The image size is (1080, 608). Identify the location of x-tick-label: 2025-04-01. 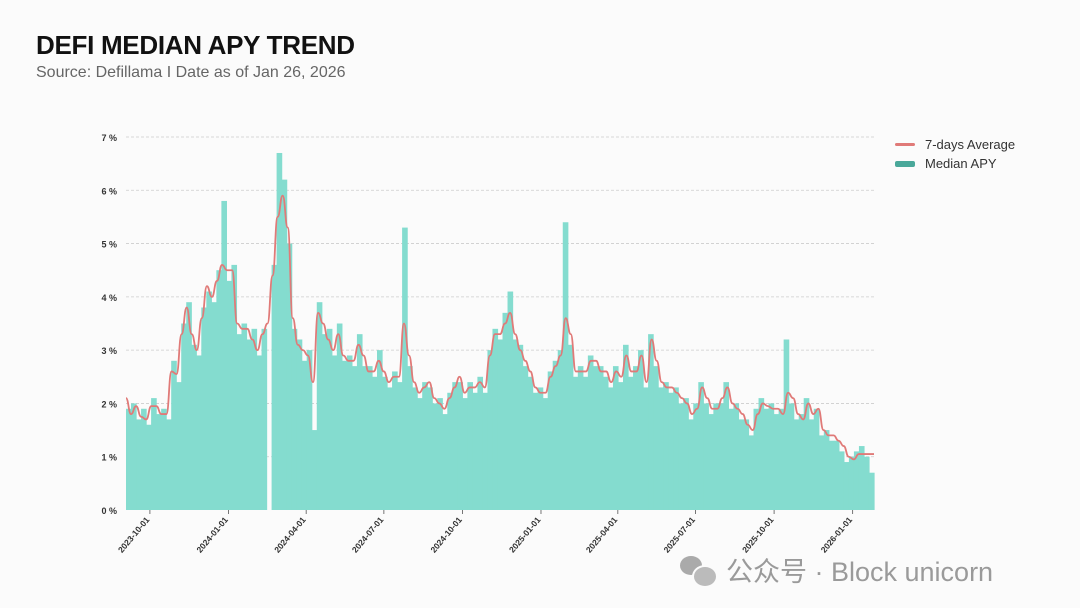
(602, 535).